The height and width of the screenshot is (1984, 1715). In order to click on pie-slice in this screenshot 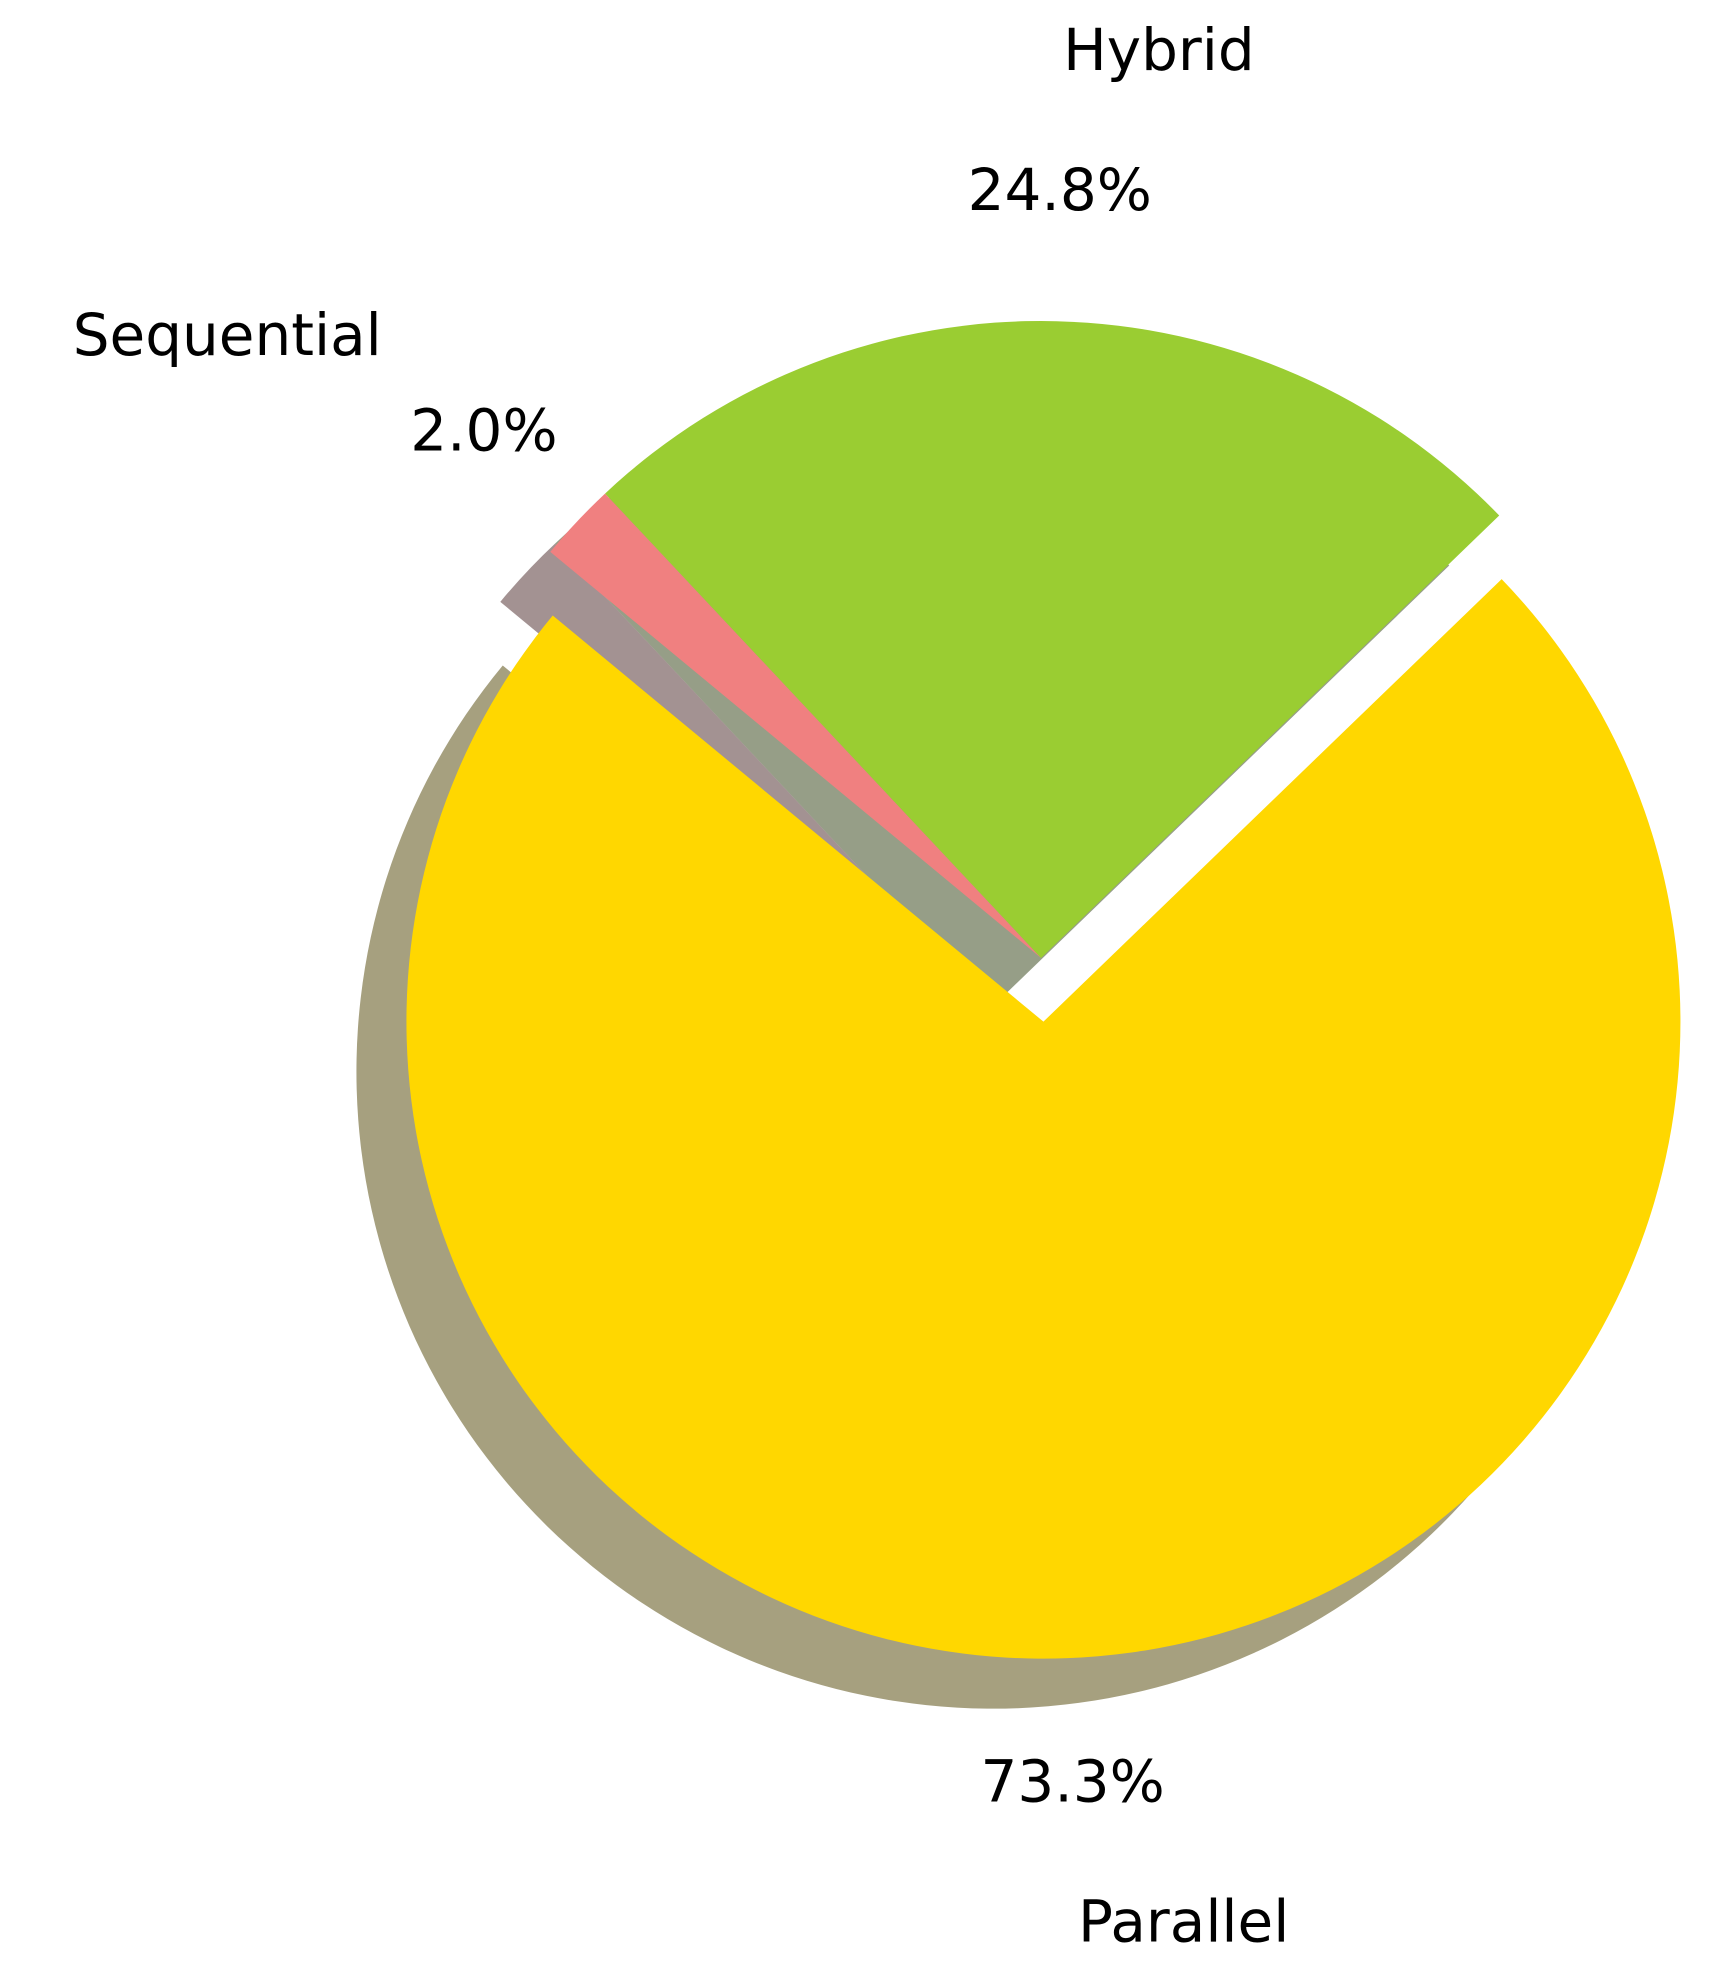, I will do `click(795, 725)`.